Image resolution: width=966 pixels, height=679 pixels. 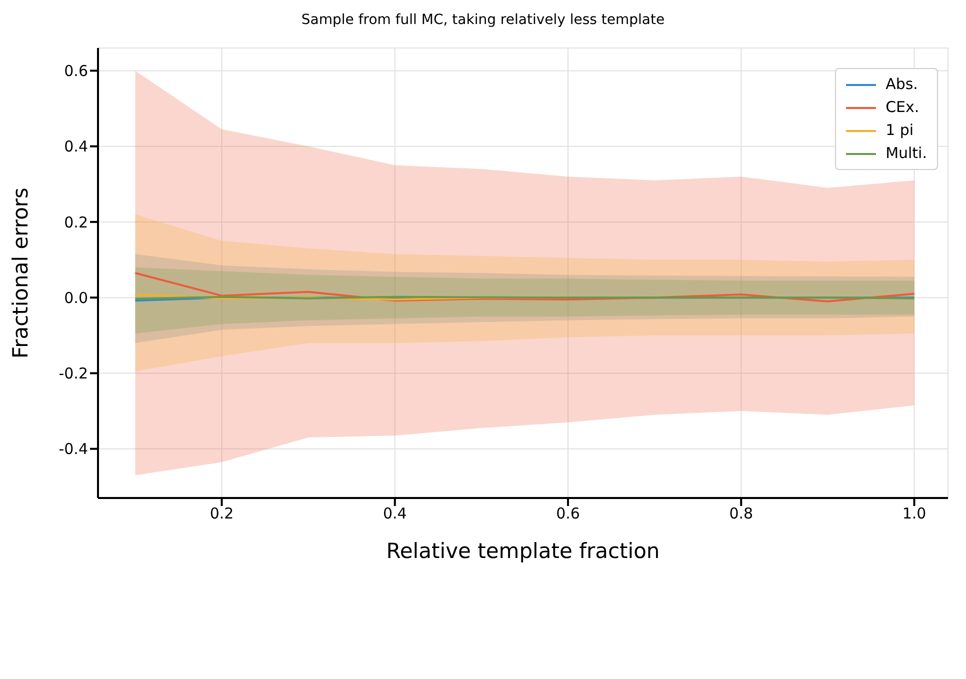 I want to click on y-tick-label: 0.0, so click(x=76, y=297).